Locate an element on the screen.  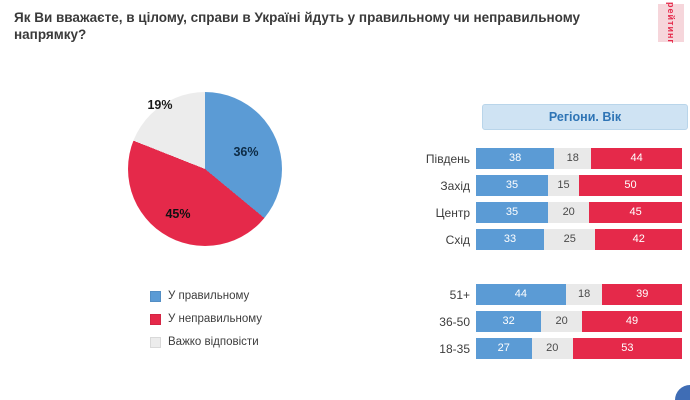
bar-track: 35 20 45 is located at coordinates (579, 212).